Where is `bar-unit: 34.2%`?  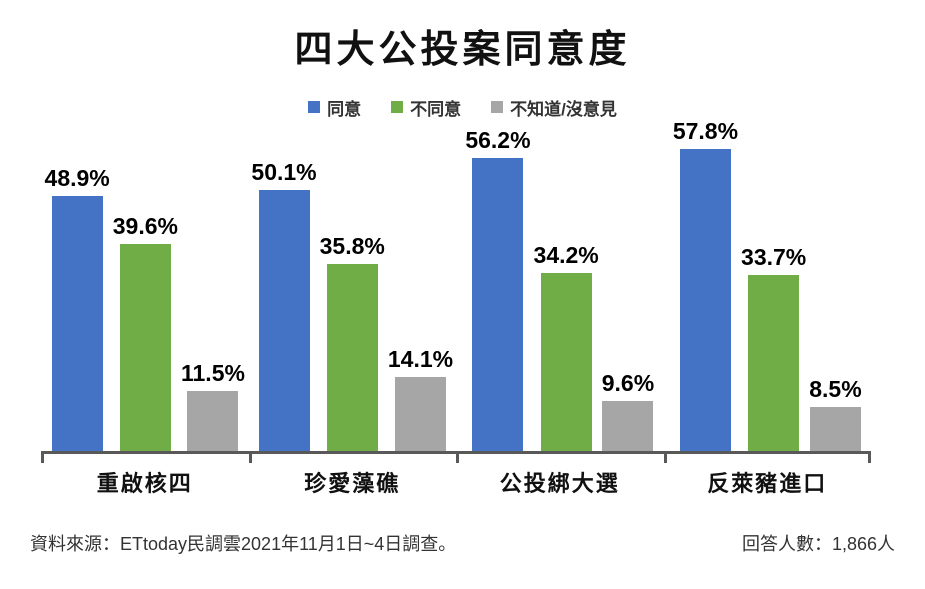
bar-unit: 34.2% is located at coordinates (566, 346).